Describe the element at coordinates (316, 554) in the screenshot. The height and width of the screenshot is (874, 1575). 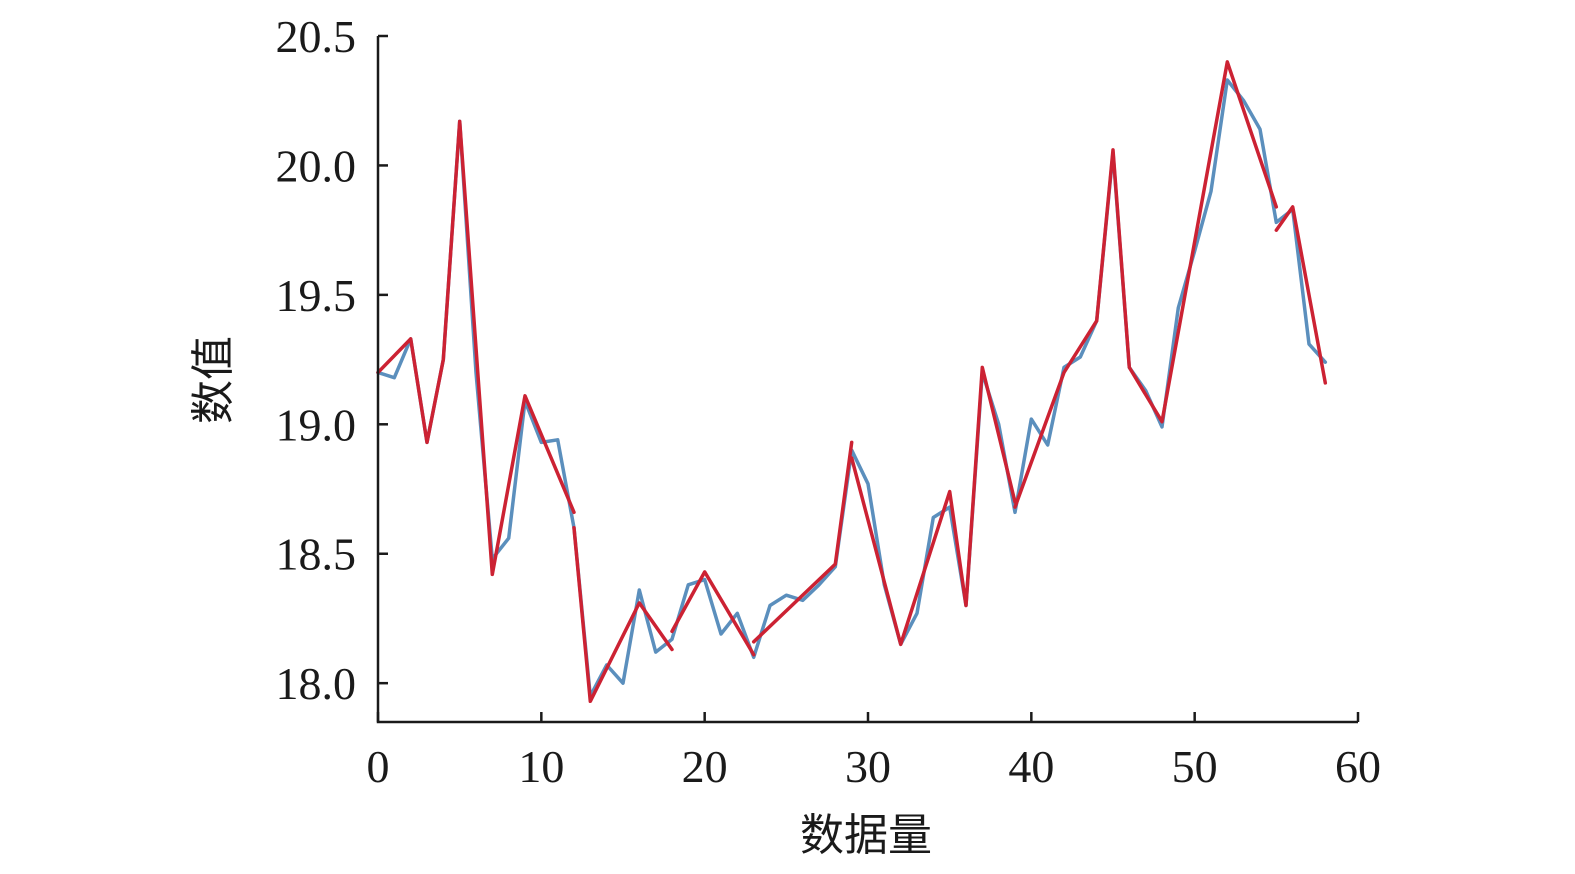
I see `y-tick-label: 18.5` at that location.